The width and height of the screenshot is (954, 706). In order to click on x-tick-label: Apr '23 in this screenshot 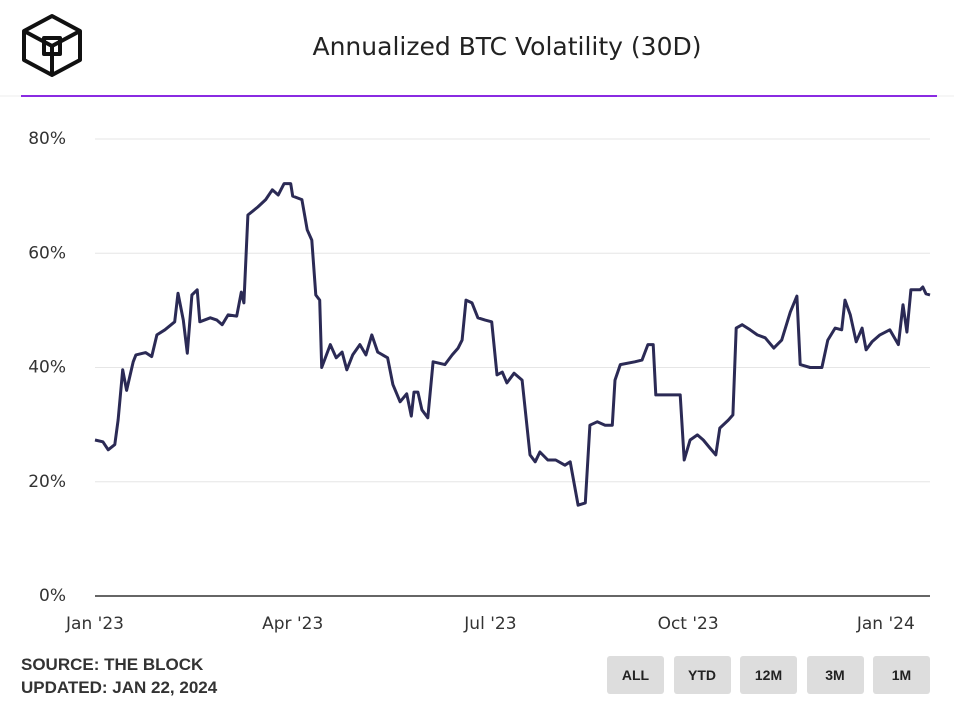, I will do `click(292, 624)`.